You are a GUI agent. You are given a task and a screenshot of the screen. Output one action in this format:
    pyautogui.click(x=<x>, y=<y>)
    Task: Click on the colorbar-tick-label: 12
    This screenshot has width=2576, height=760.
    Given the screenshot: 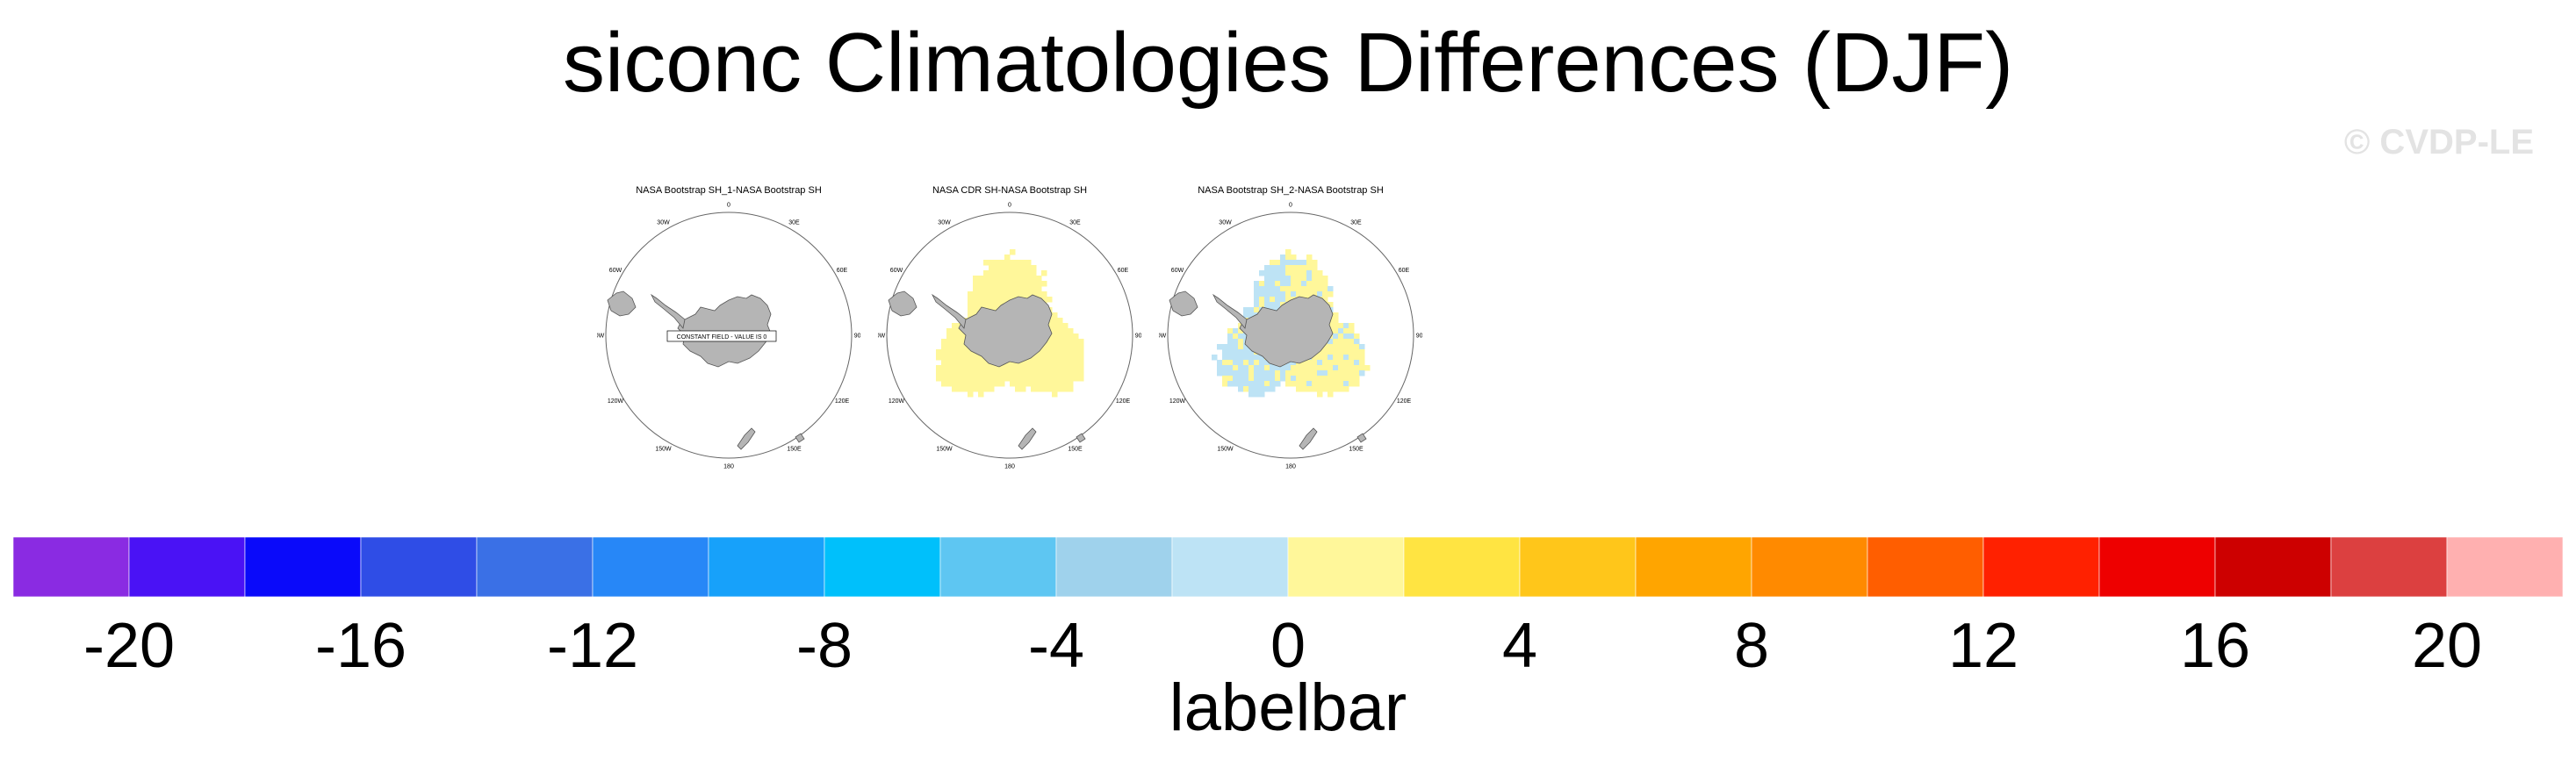 What is the action you would take?
    pyautogui.click(x=1983, y=643)
    